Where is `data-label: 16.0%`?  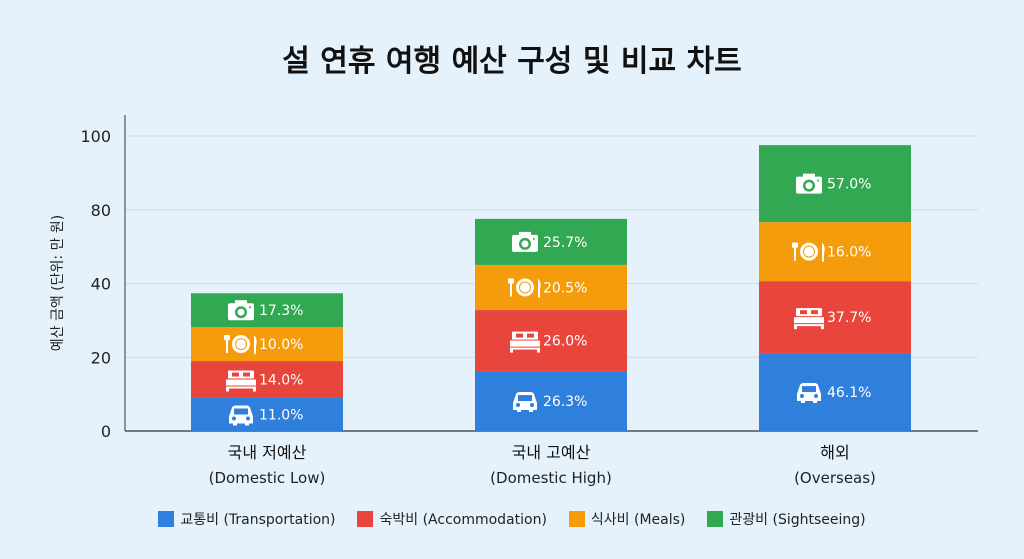 data-label: 16.0% is located at coordinates (849, 253).